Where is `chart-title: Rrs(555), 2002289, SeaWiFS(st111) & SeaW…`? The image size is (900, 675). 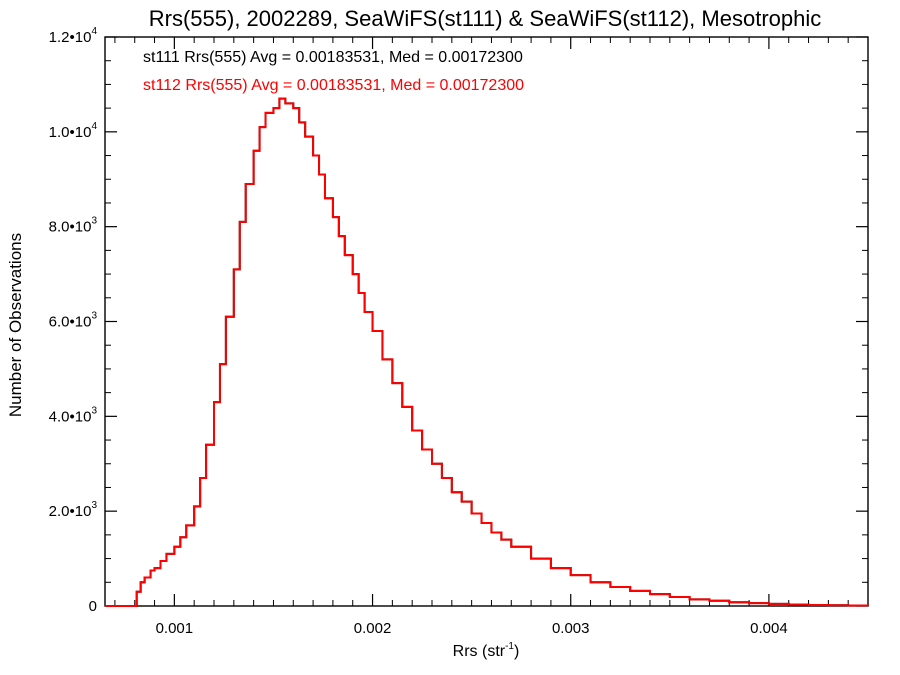 chart-title: Rrs(555), 2002289, SeaWiFS(st111) & SeaW… is located at coordinates (485, 18).